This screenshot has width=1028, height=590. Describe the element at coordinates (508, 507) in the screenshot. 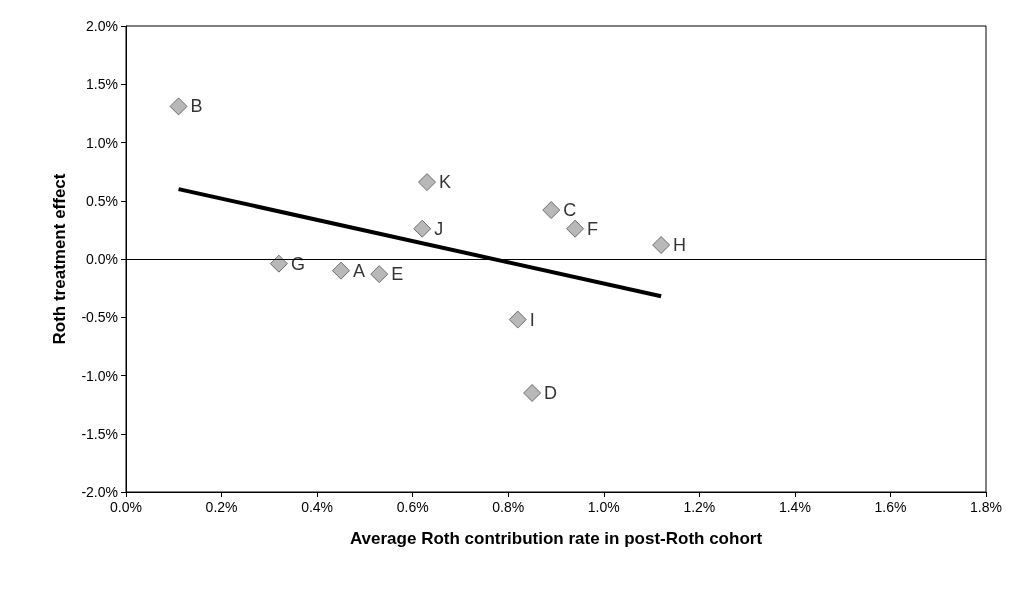

I see `x-tick-label: 0.8%` at that location.